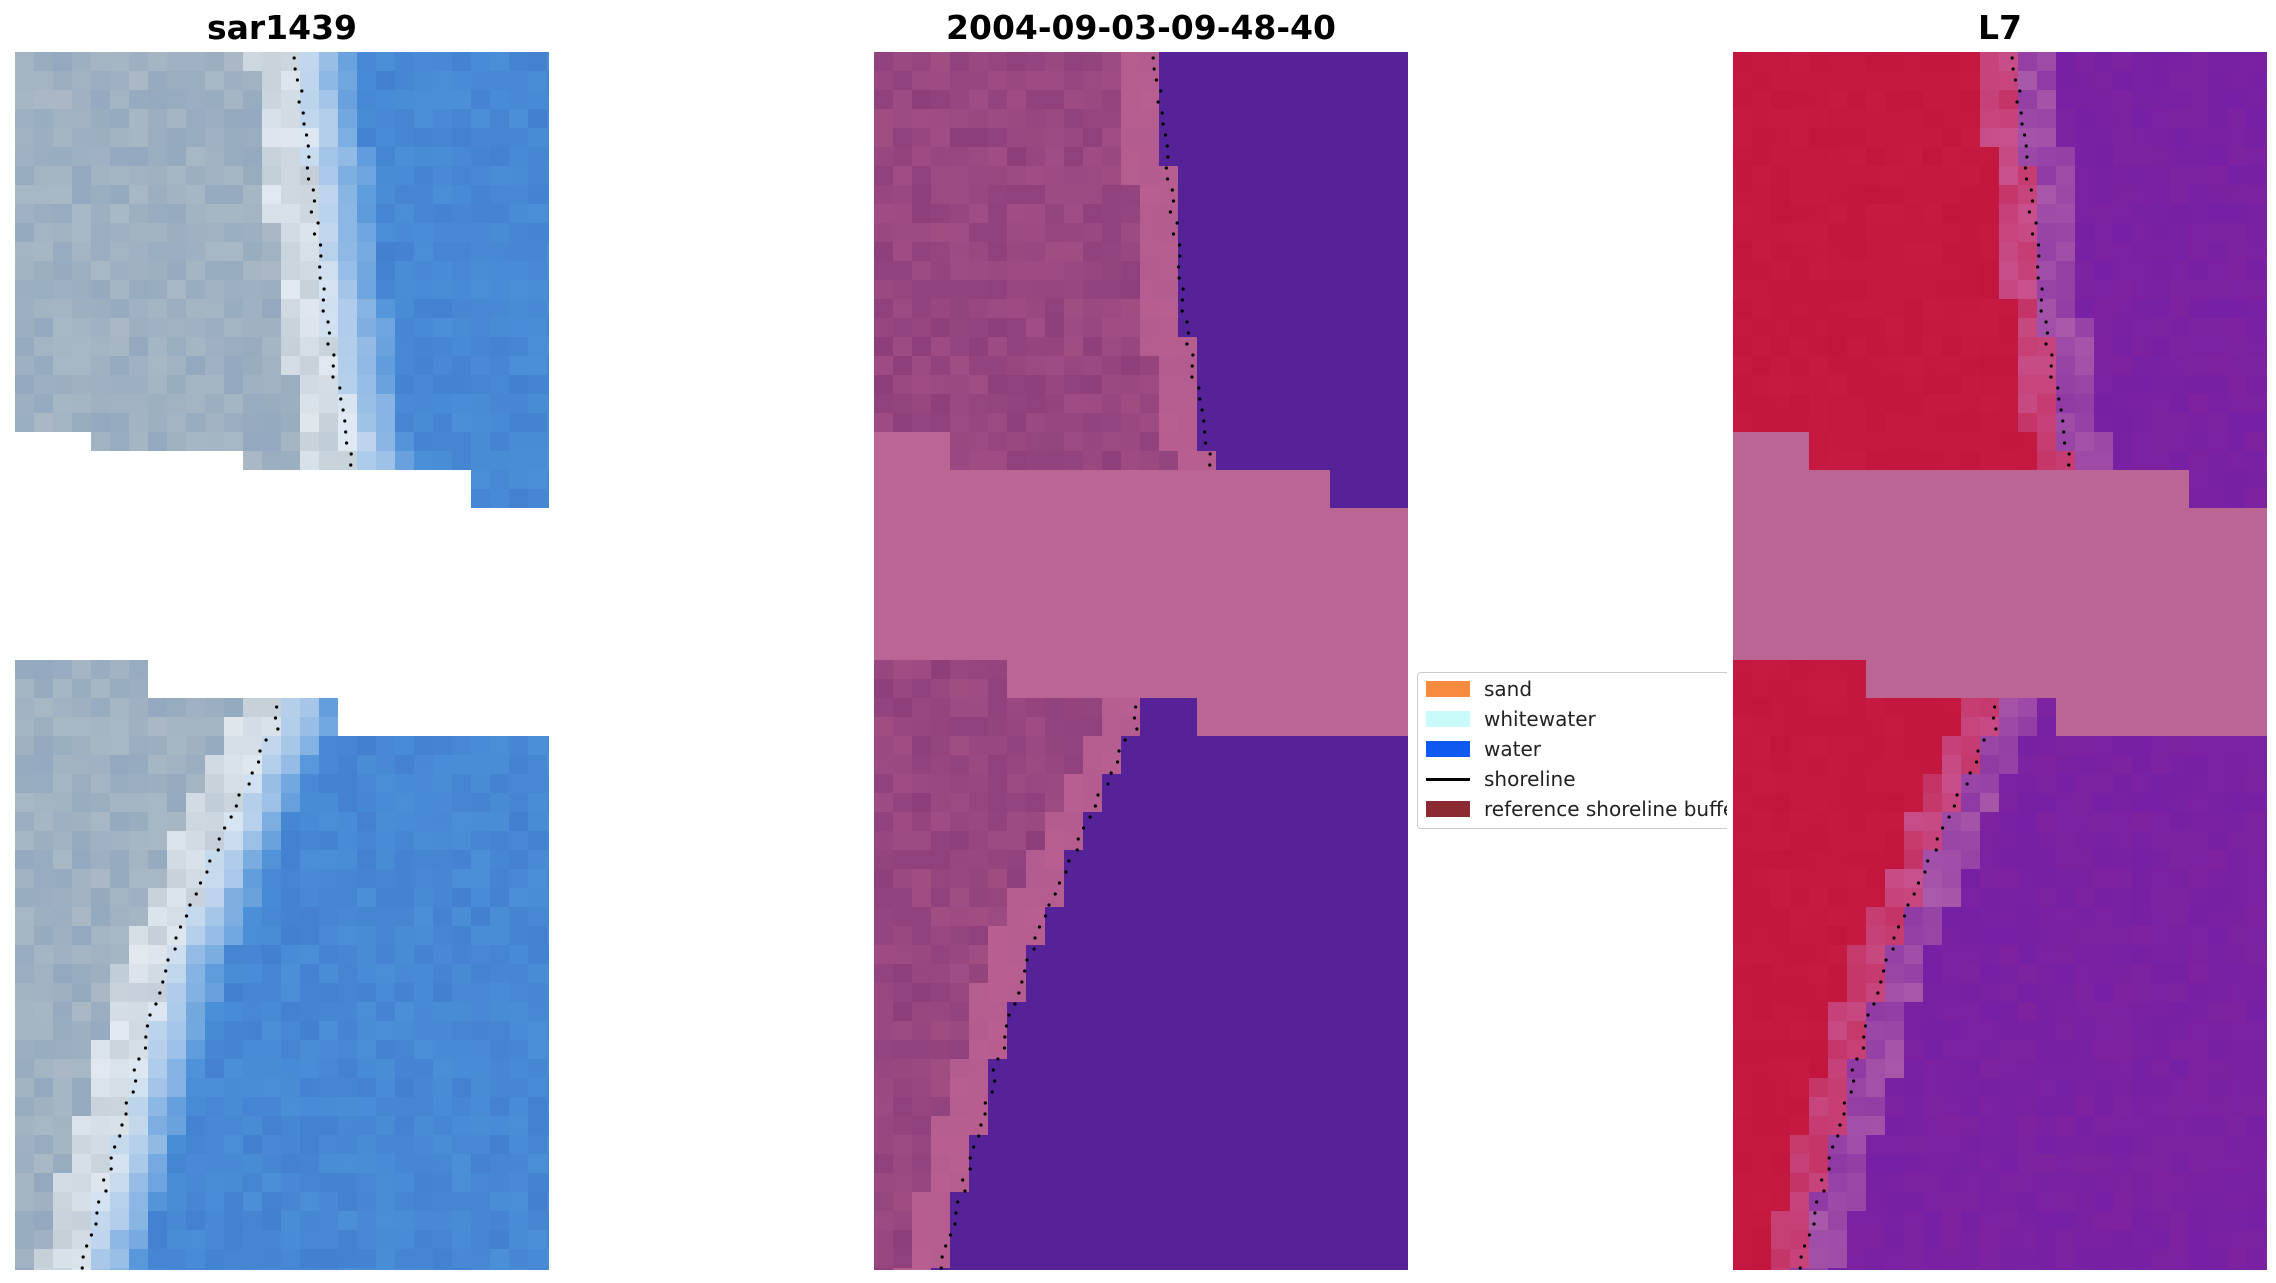 The width and height of the screenshot is (2276, 1283). Describe the element at coordinates (1027, 960) in the screenshot. I see `shoreline-point` at that location.